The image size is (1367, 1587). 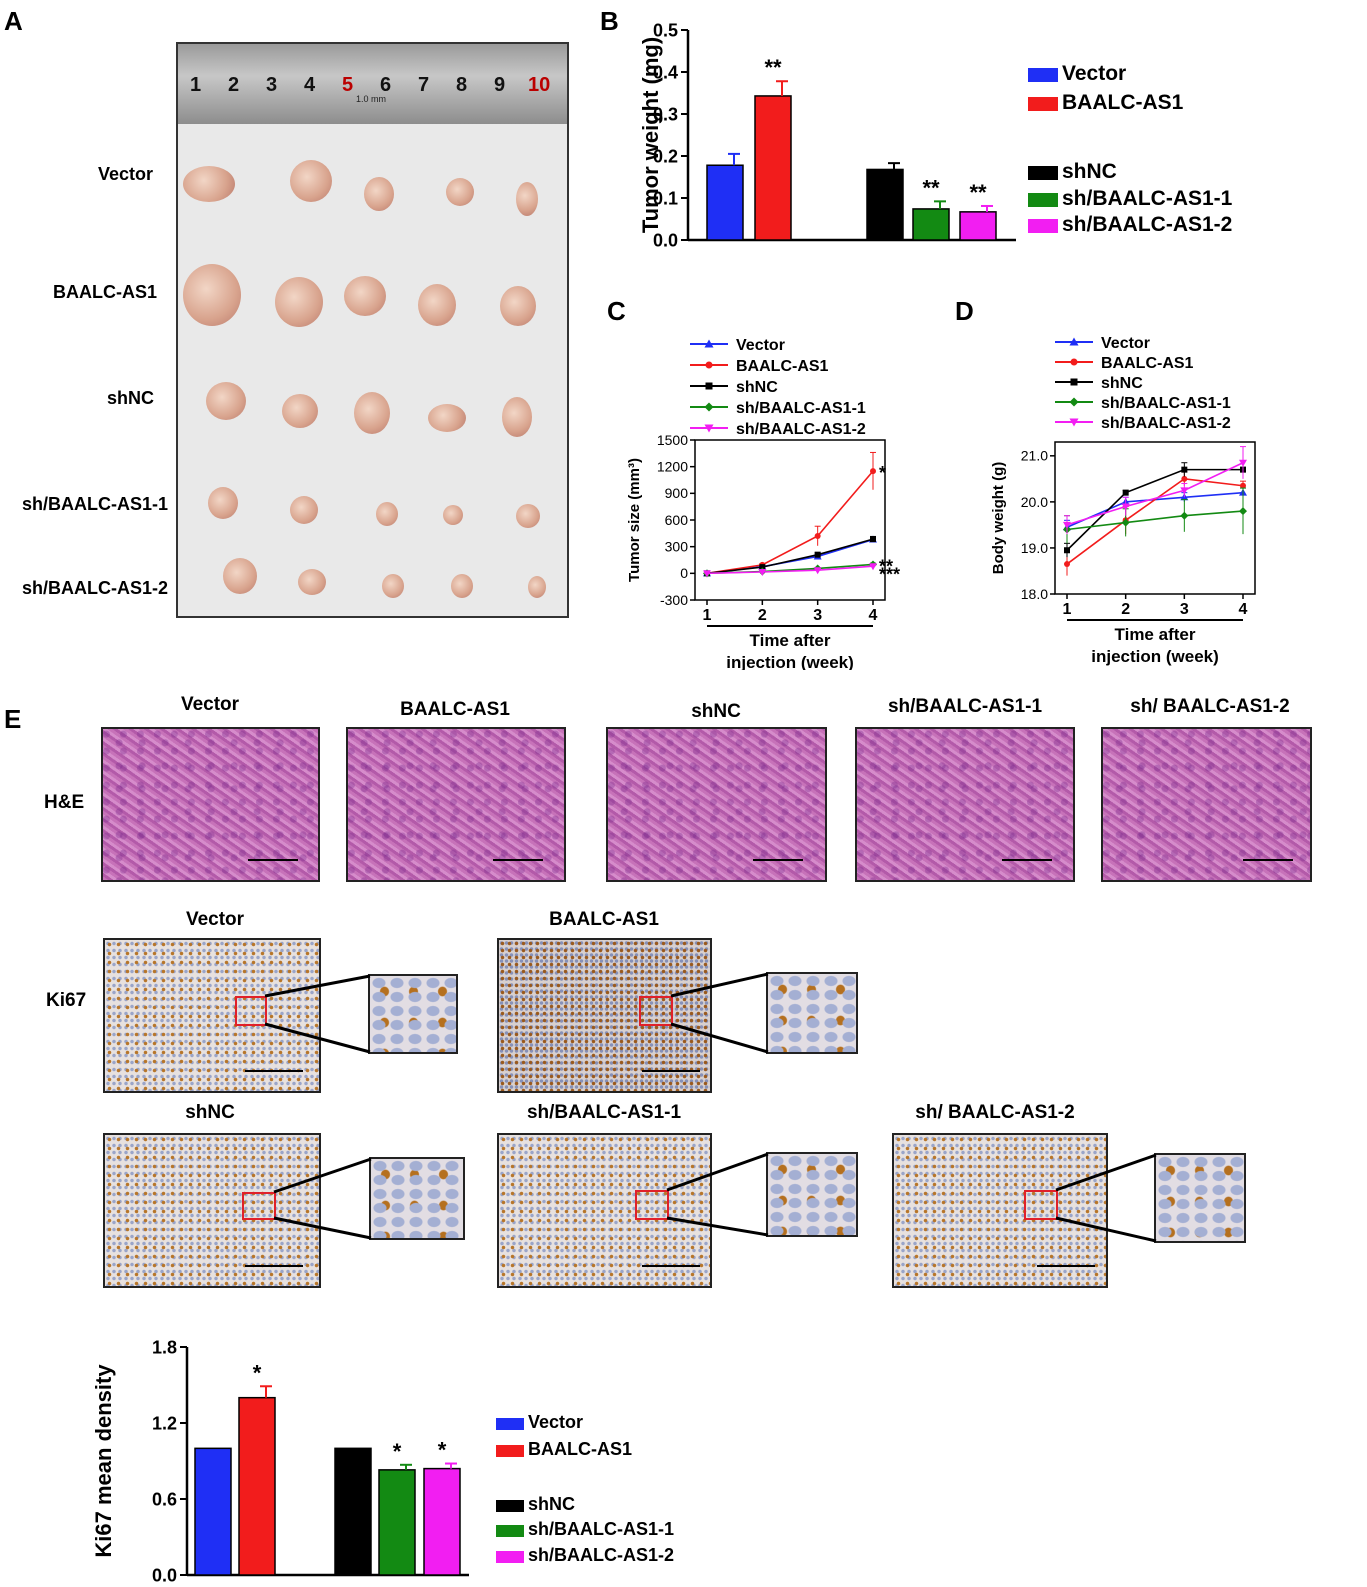 I want to click on panel-label-b: B, so click(x=609, y=21).